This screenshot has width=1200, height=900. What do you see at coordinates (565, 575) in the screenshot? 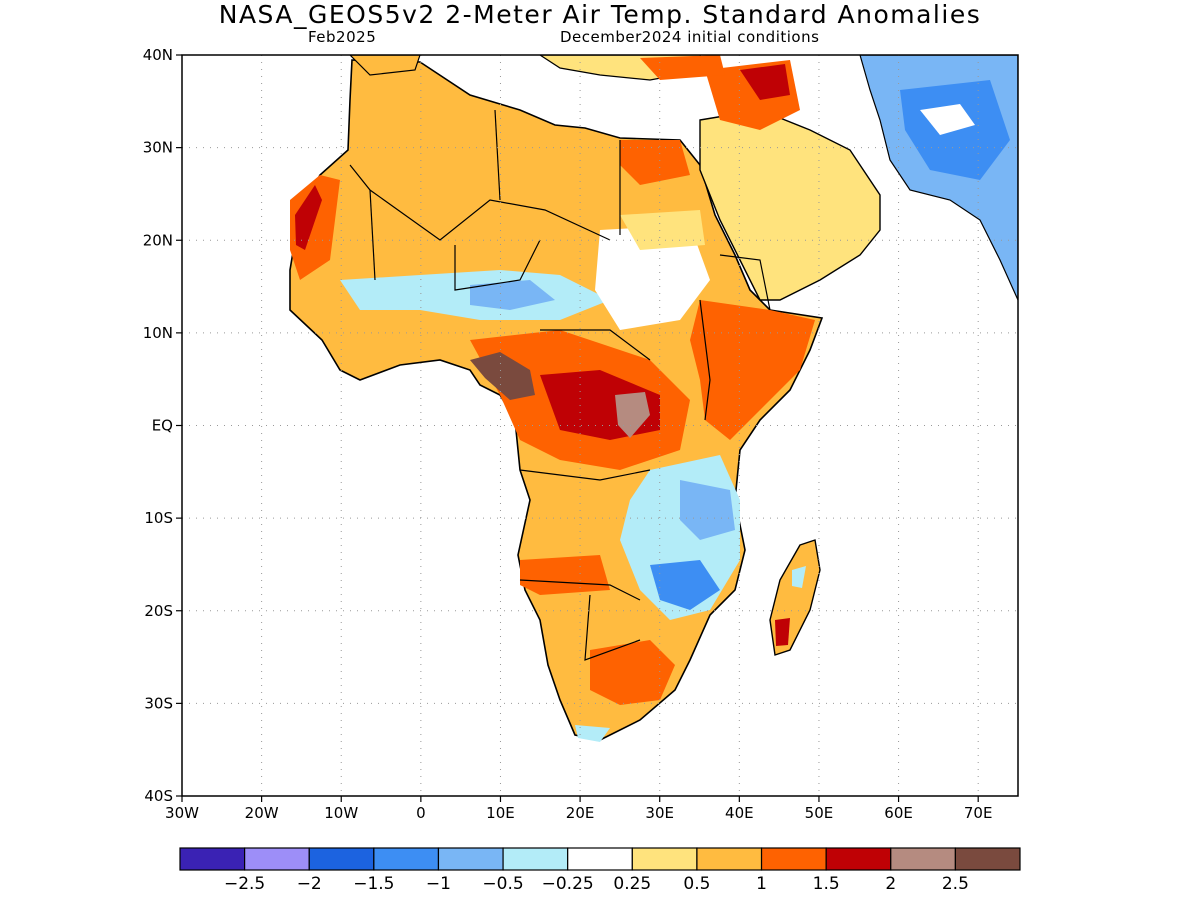
I see `angola-hot` at bounding box center [565, 575].